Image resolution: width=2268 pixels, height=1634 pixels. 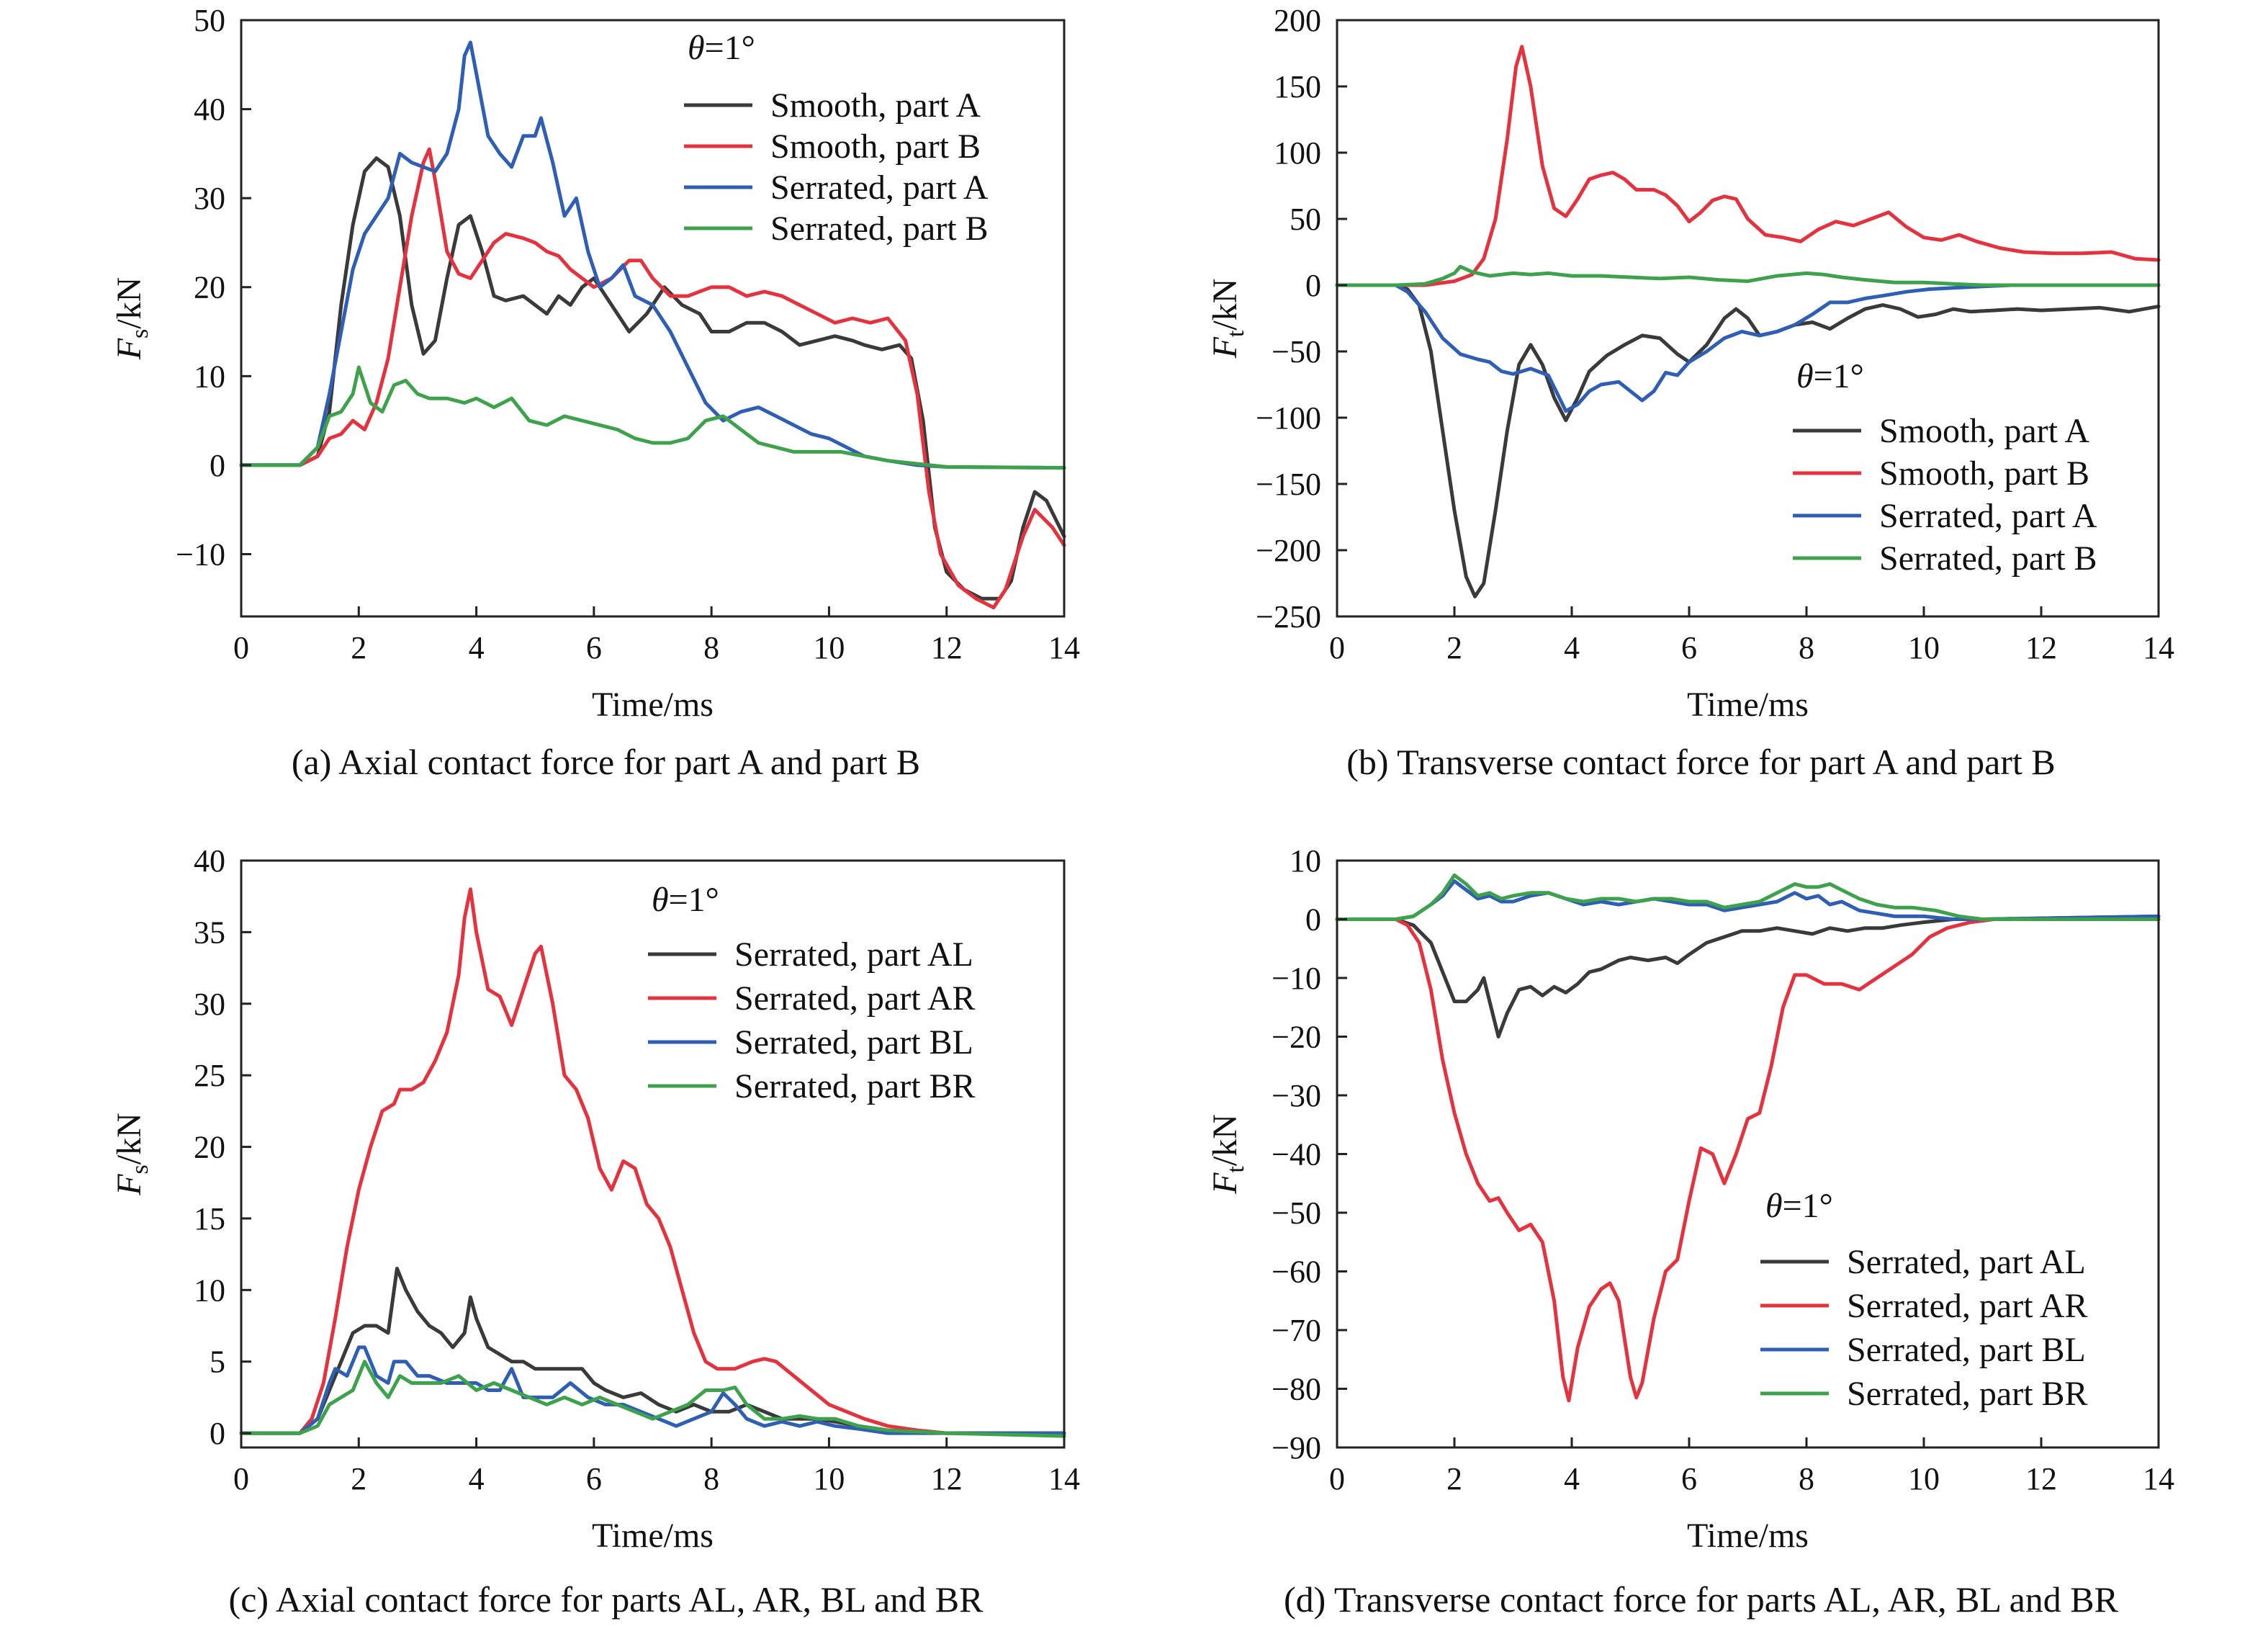 What do you see at coordinates (1984, 474) in the screenshot?
I see `legend-label: Smooth, part B` at bounding box center [1984, 474].